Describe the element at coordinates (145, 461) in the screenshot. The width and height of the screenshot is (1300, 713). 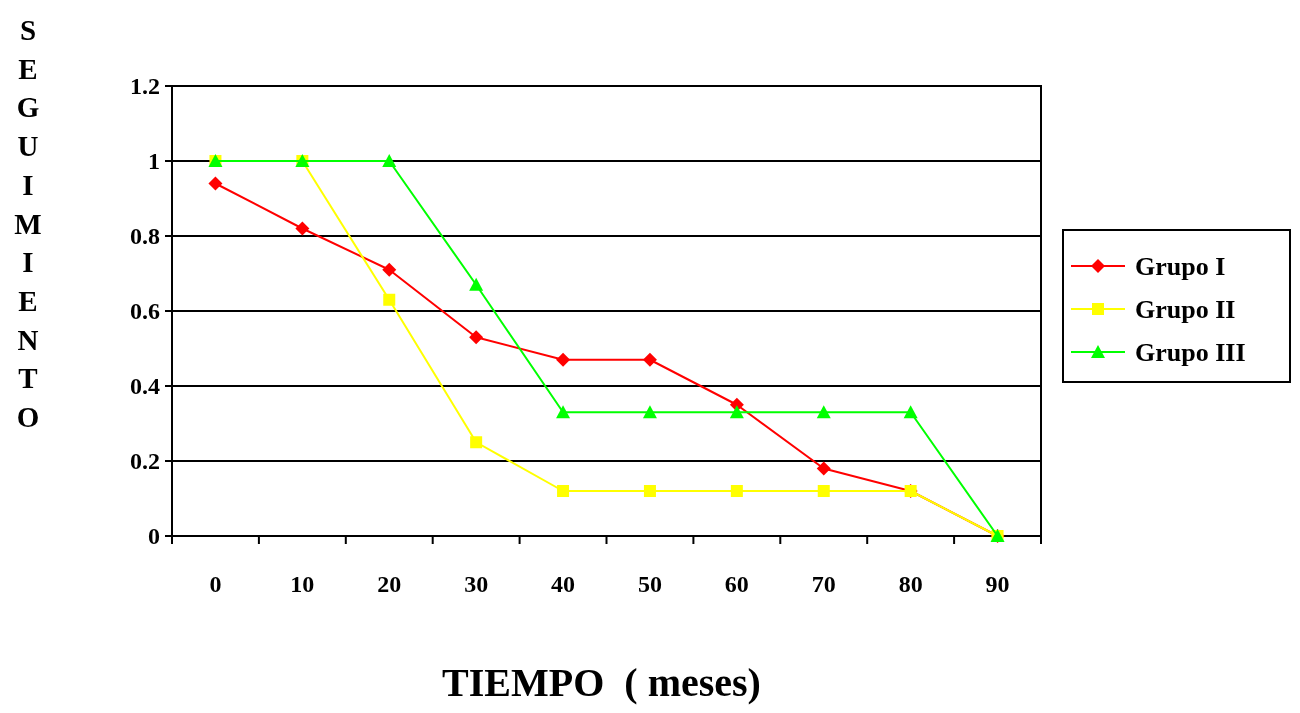
I see `y-tick-label: 0.2` at that location.